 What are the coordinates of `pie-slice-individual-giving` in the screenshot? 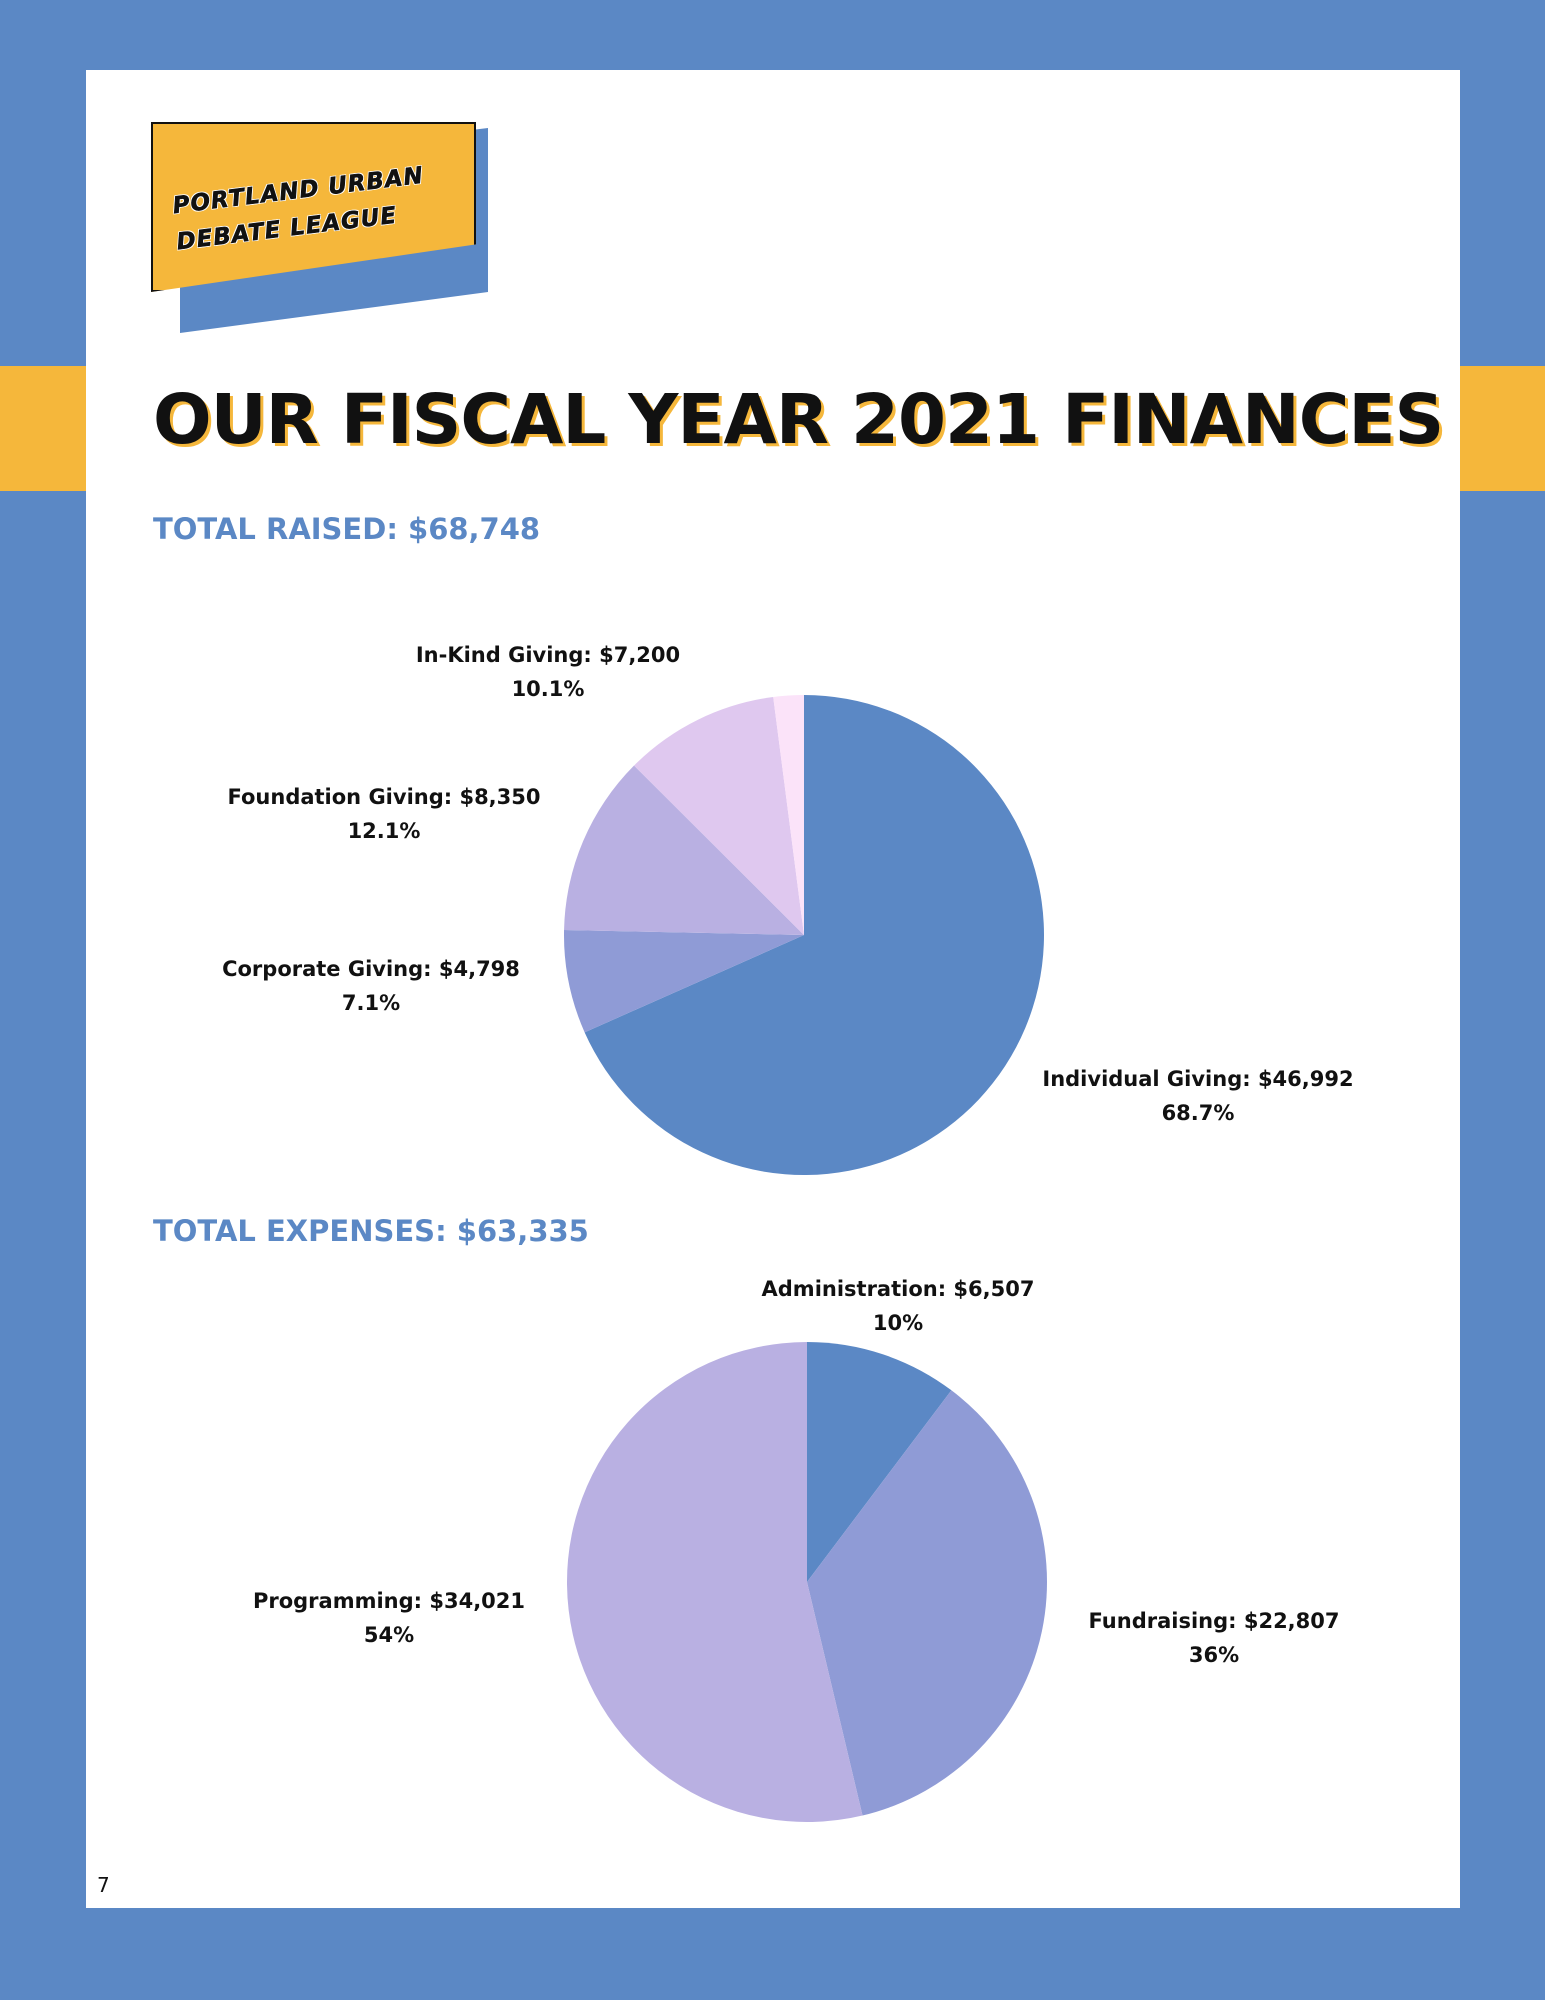 It's located at (814, 935).